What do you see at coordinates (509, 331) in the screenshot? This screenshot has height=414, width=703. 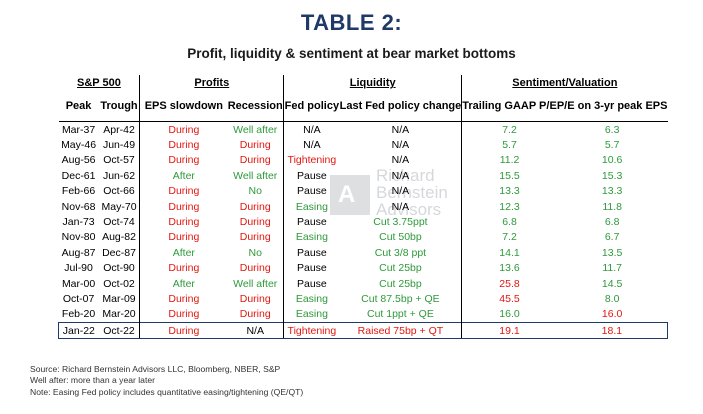 I see `trailing-pe-cell: 19.1` at bounding box center [509, 331].